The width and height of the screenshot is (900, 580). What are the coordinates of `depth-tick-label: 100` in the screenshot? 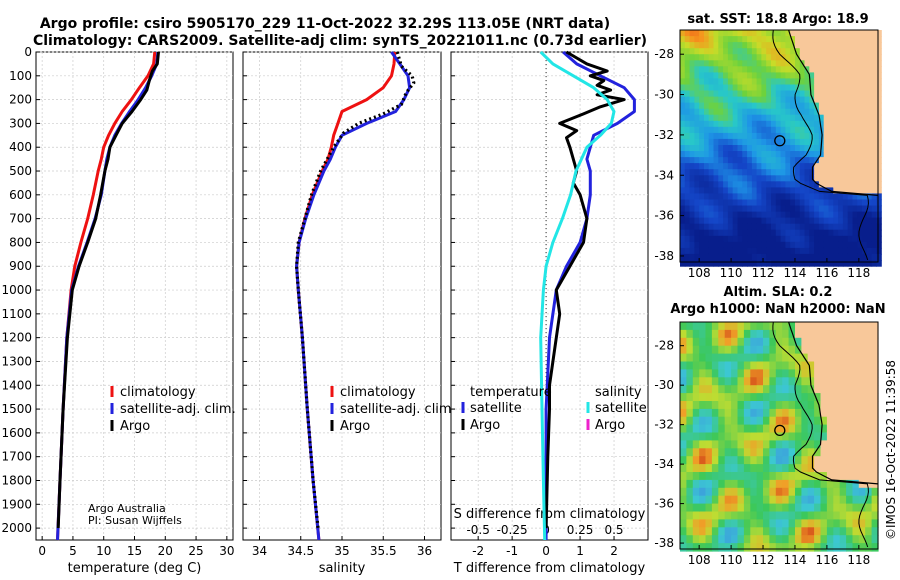 It's located at (20, 76).